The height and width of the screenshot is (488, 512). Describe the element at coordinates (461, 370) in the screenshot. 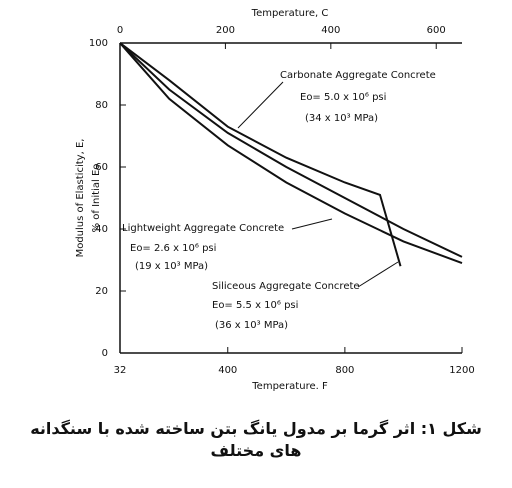

I see `x-tick-label: 1200` at that location.